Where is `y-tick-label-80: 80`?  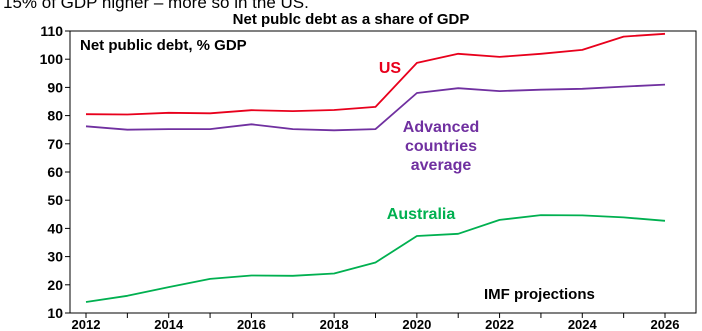
y-tick-label-80: 80 is located at coordinates (55, 116).